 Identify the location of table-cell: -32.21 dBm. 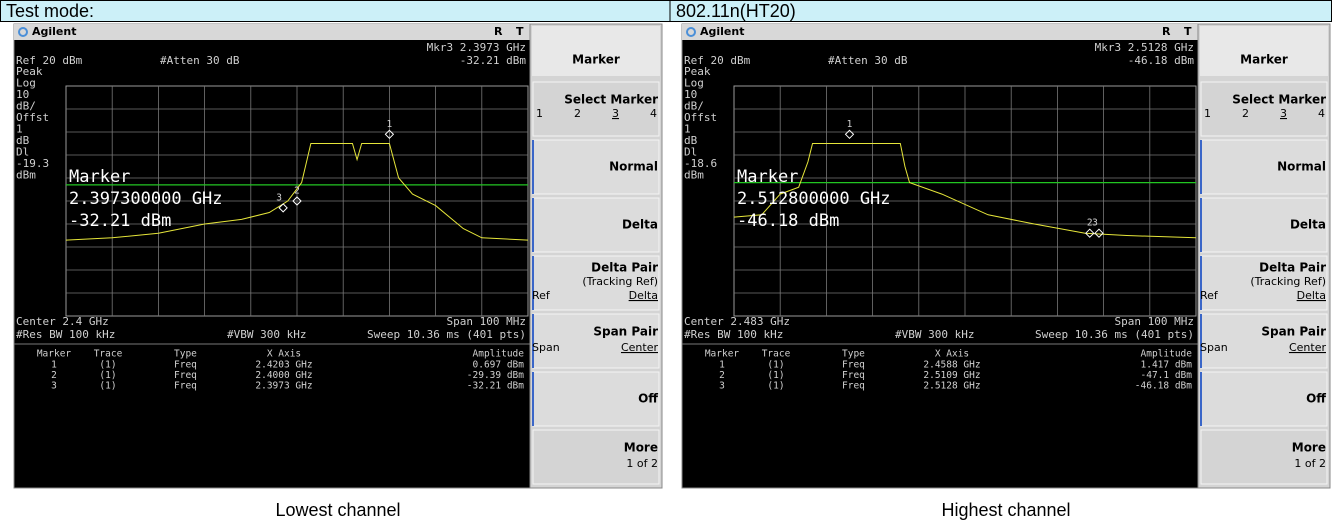
(495, 386).